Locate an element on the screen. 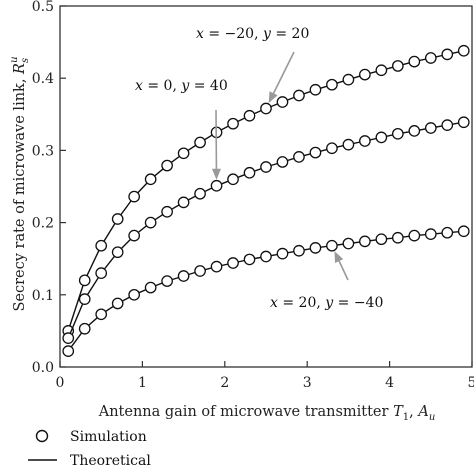 This screenshot has height=474, width=474. x-tick-label: 2 is located at coordinates (224, 383).